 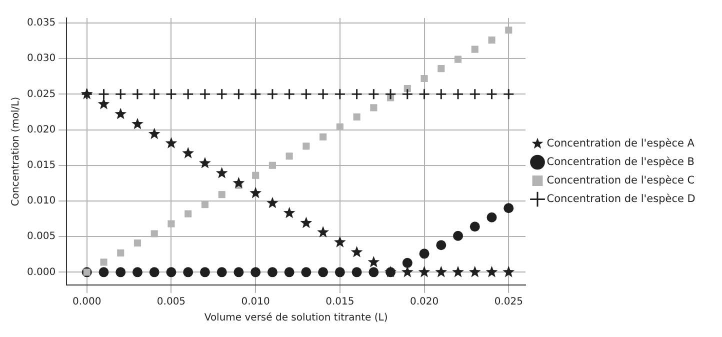 I want to click on y-tick-label: 0.030, so click(x=41, y=58).